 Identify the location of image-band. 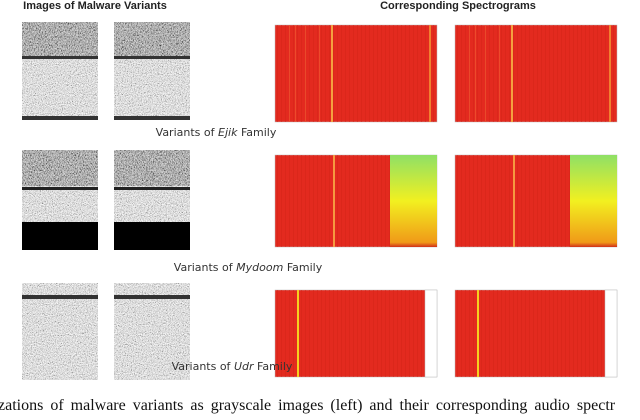
(60, 40).